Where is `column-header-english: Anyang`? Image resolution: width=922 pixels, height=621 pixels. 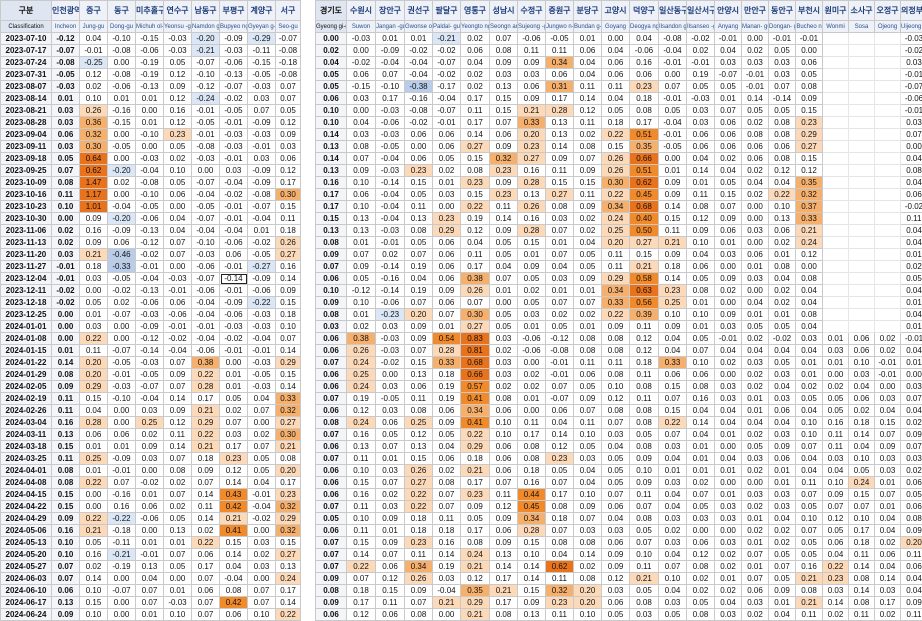 column-header-english: Anyang is located at coordinates (728, 27).